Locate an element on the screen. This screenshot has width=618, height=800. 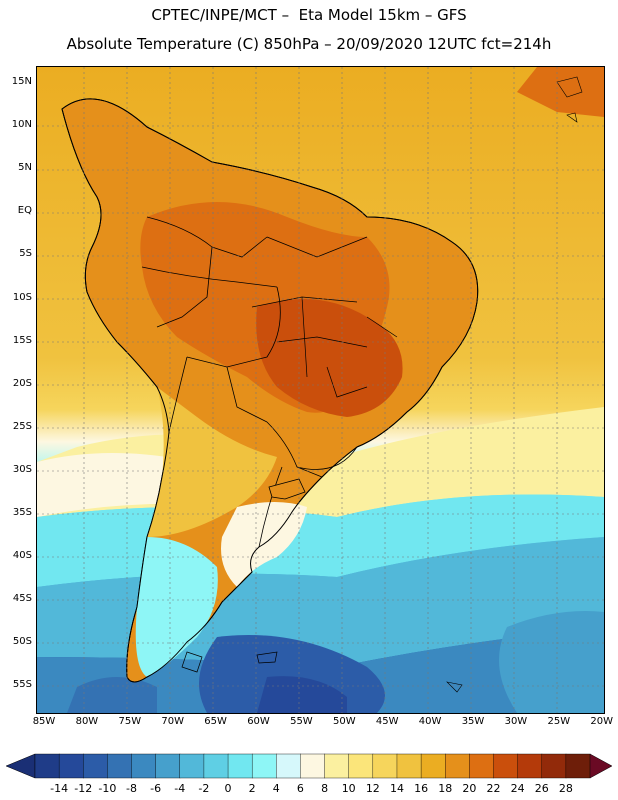
lon-tick-label: 60W is located at coordinates (258, 721).